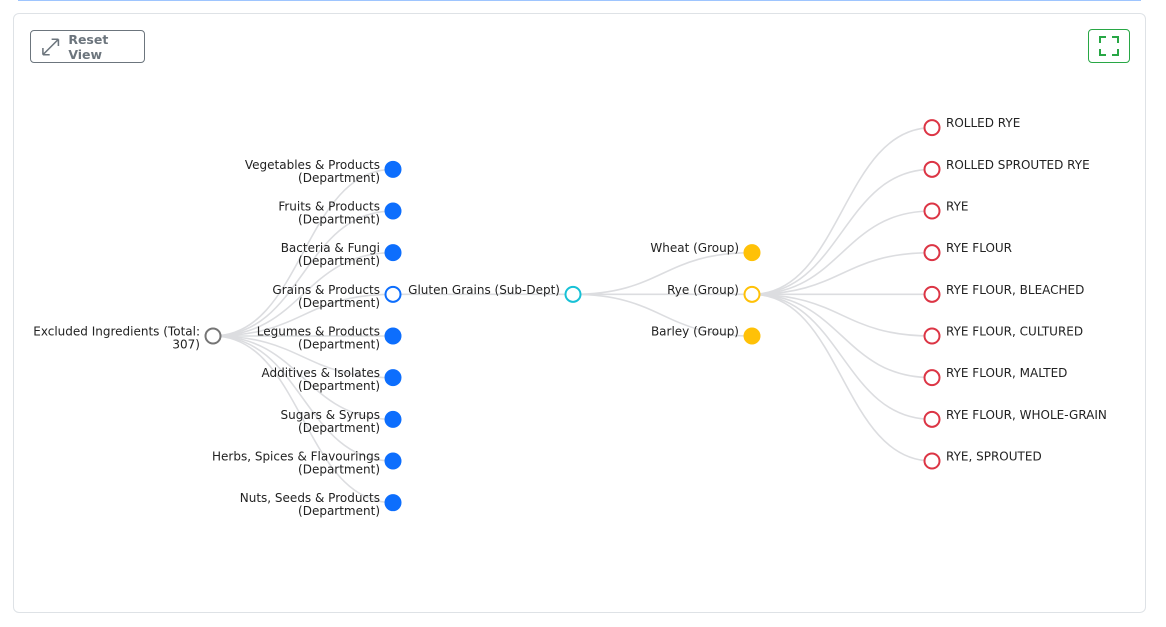 The width and height of the screenshot is (1166, 627). Describe the element at coordinates (1026, 415) in the screenshot. I see `node-label: RYE FLOUR, WHOLE-GRAIN` at that location.